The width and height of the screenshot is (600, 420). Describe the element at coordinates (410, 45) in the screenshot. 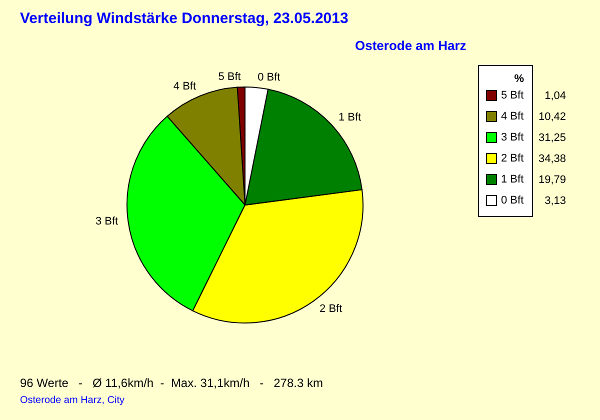

I see `chart-subtitle: Osterode am Harz` at that location.